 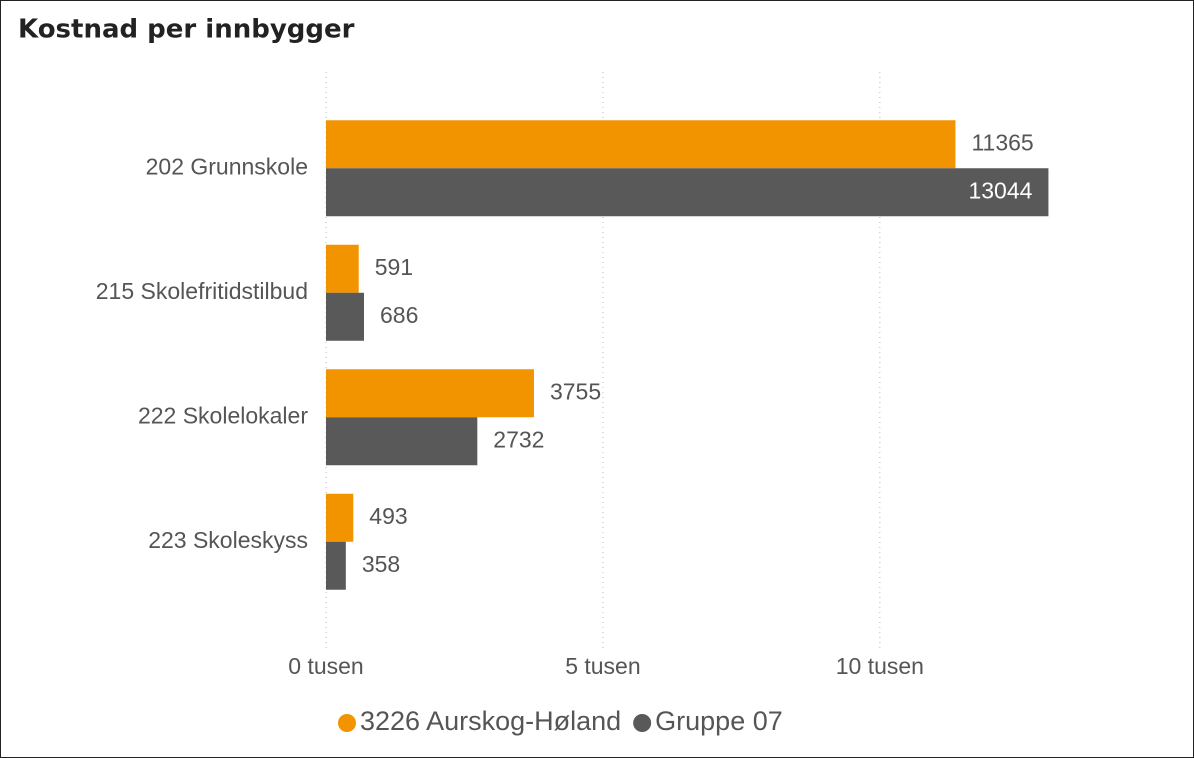 I want to click on value-label: 2732, so click(x=518, y=439).